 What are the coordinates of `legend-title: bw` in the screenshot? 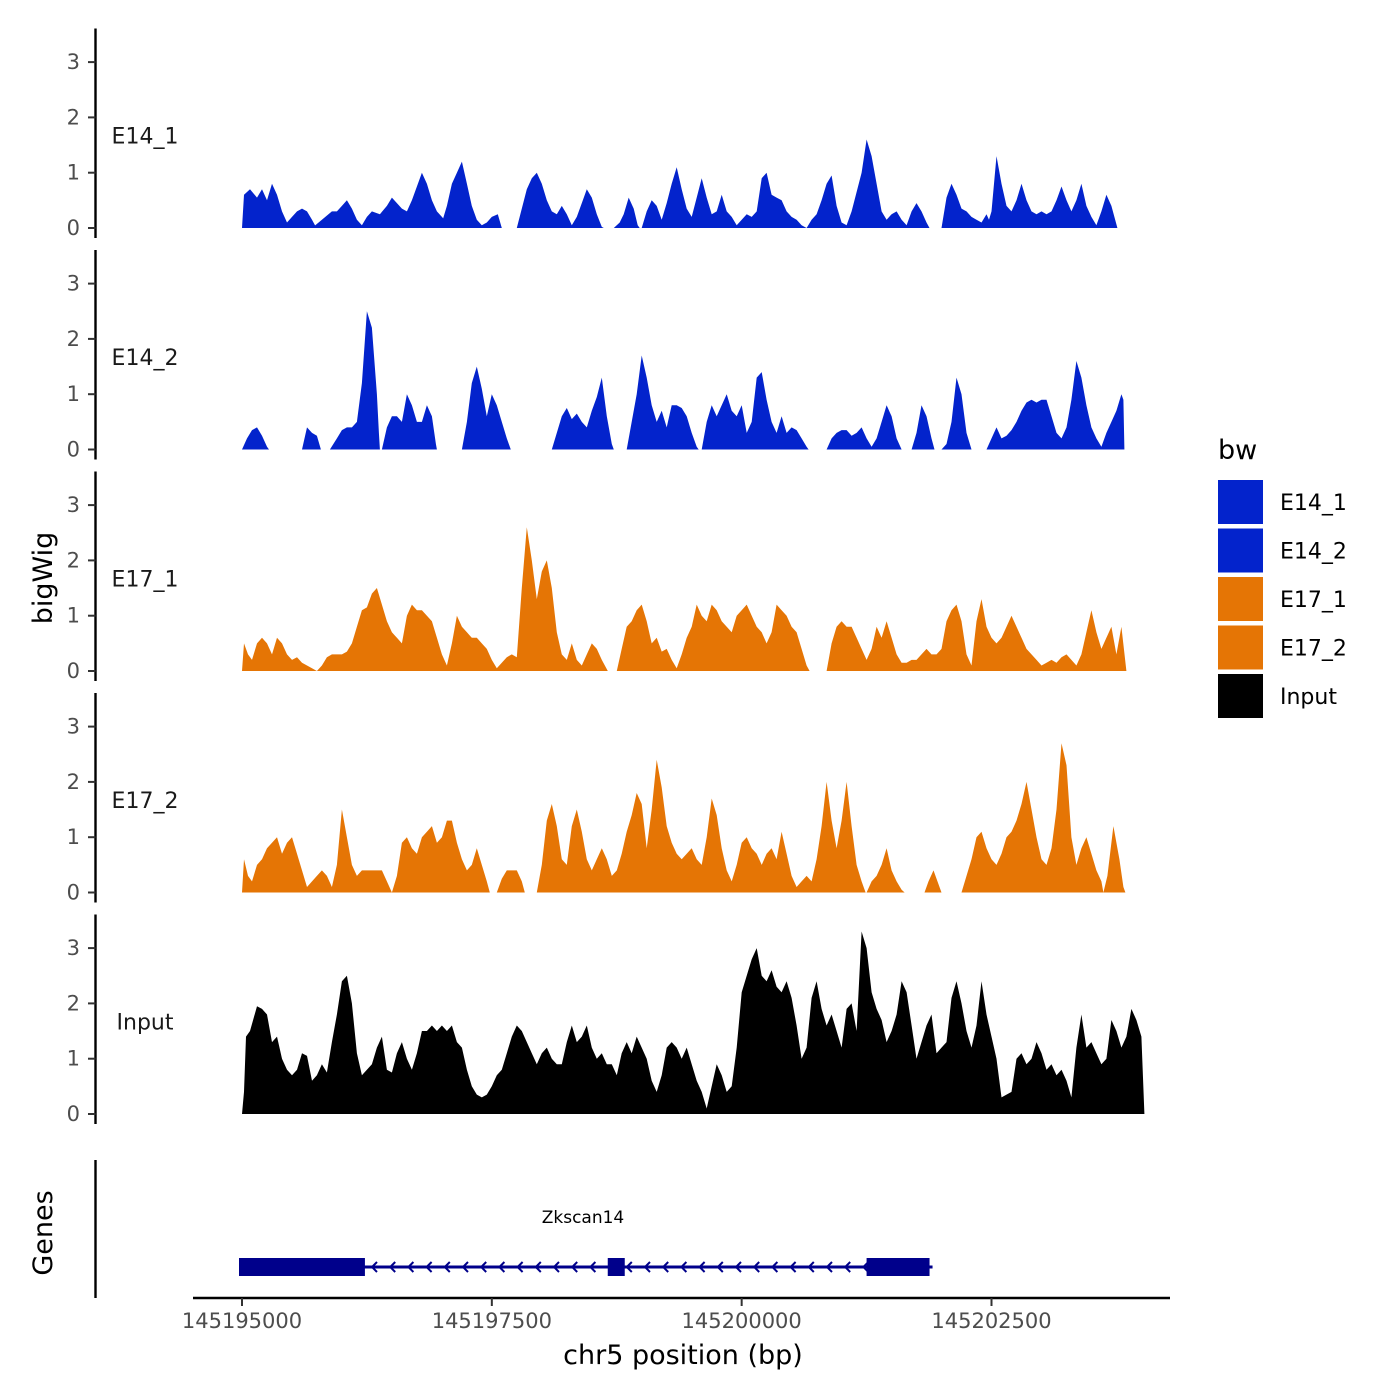 It's located at (1237, 450).